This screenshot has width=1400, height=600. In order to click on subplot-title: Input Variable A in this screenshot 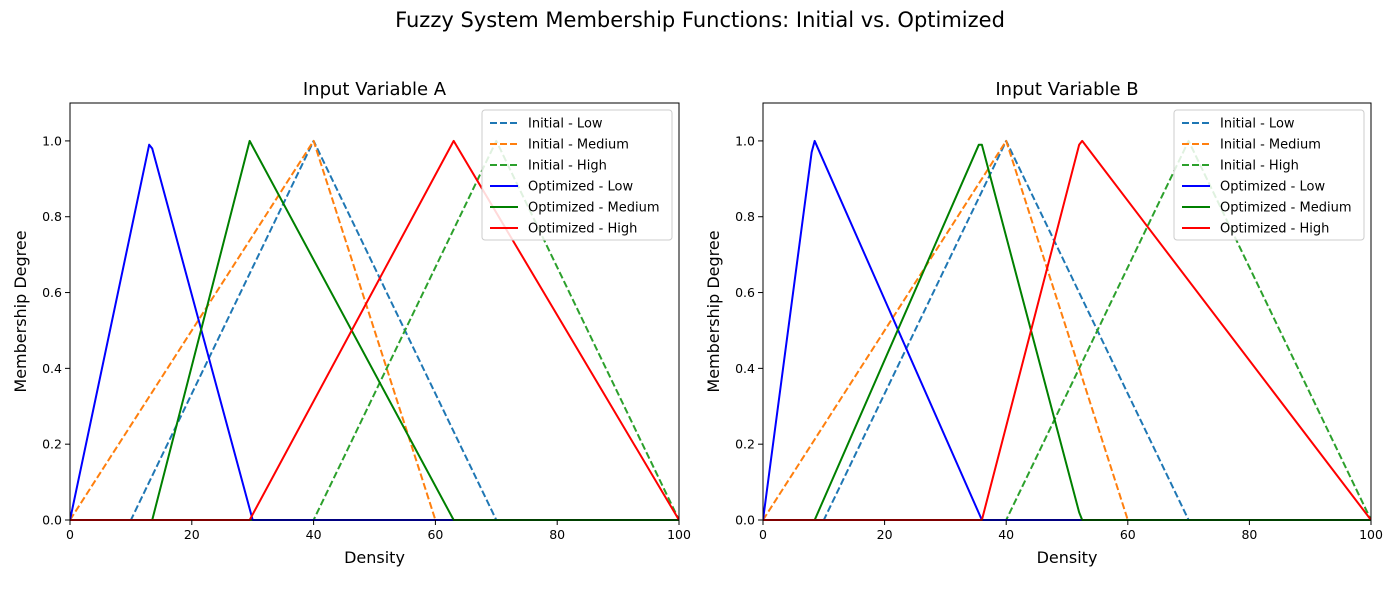, I will do `click(375, 89)`.